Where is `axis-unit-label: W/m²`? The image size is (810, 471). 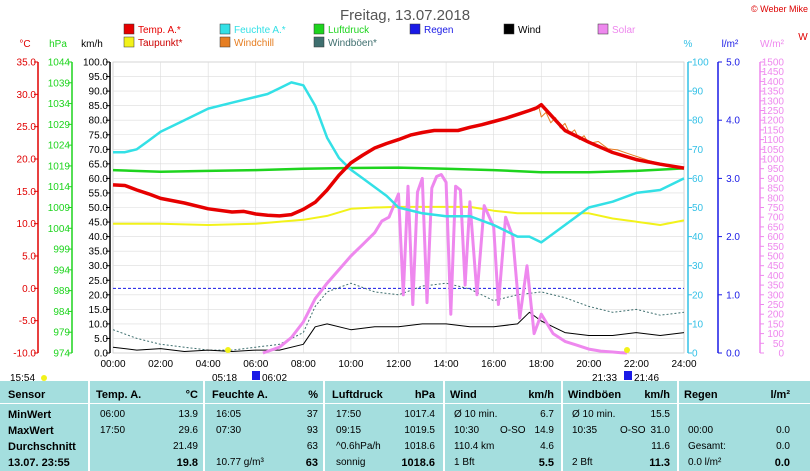 axis-unit-label: W/m² is located at coordinates (772, 44).